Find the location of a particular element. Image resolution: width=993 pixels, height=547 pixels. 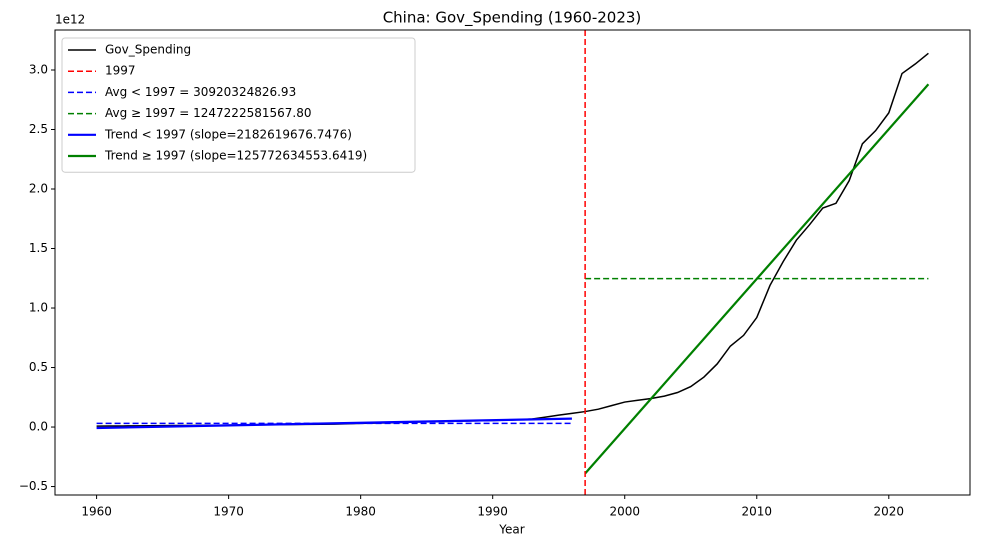

legend-label: Gov_Spending is located at coordinates (148, 50).